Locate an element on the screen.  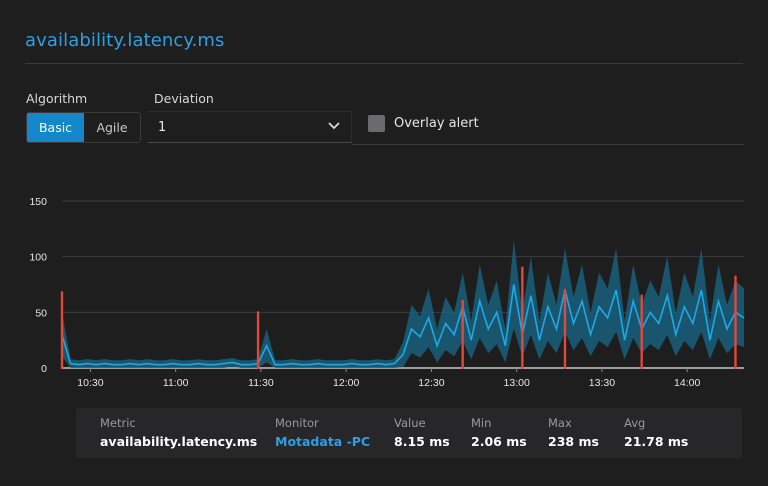
x-tick-label: 11:00 is located at coordinates (176, 383).